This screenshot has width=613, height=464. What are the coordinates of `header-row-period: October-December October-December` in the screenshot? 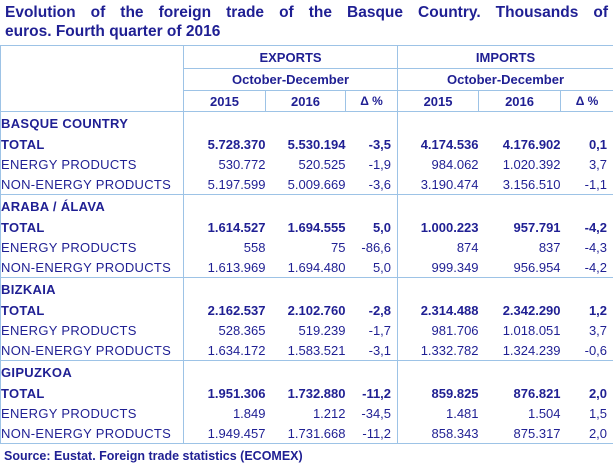 It's located at (307, 79).